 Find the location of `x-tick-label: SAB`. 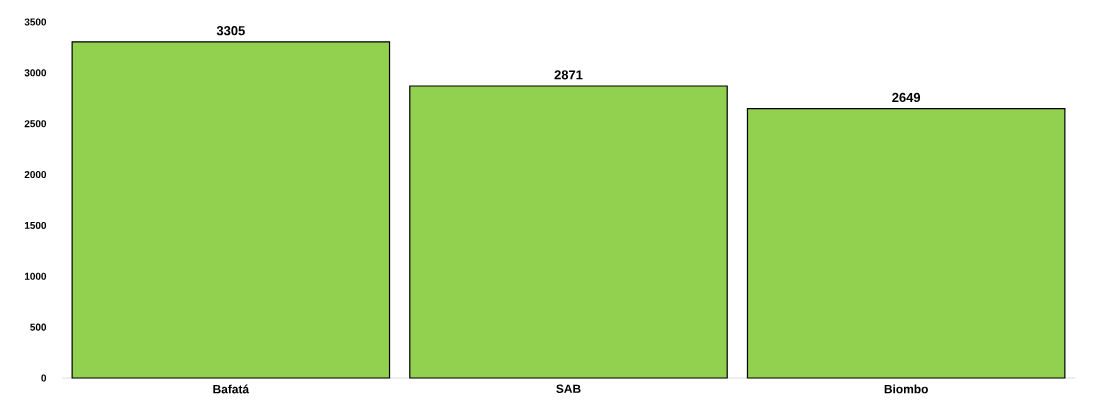

x-tick-label: SAB is located at coordinates (568, 388).